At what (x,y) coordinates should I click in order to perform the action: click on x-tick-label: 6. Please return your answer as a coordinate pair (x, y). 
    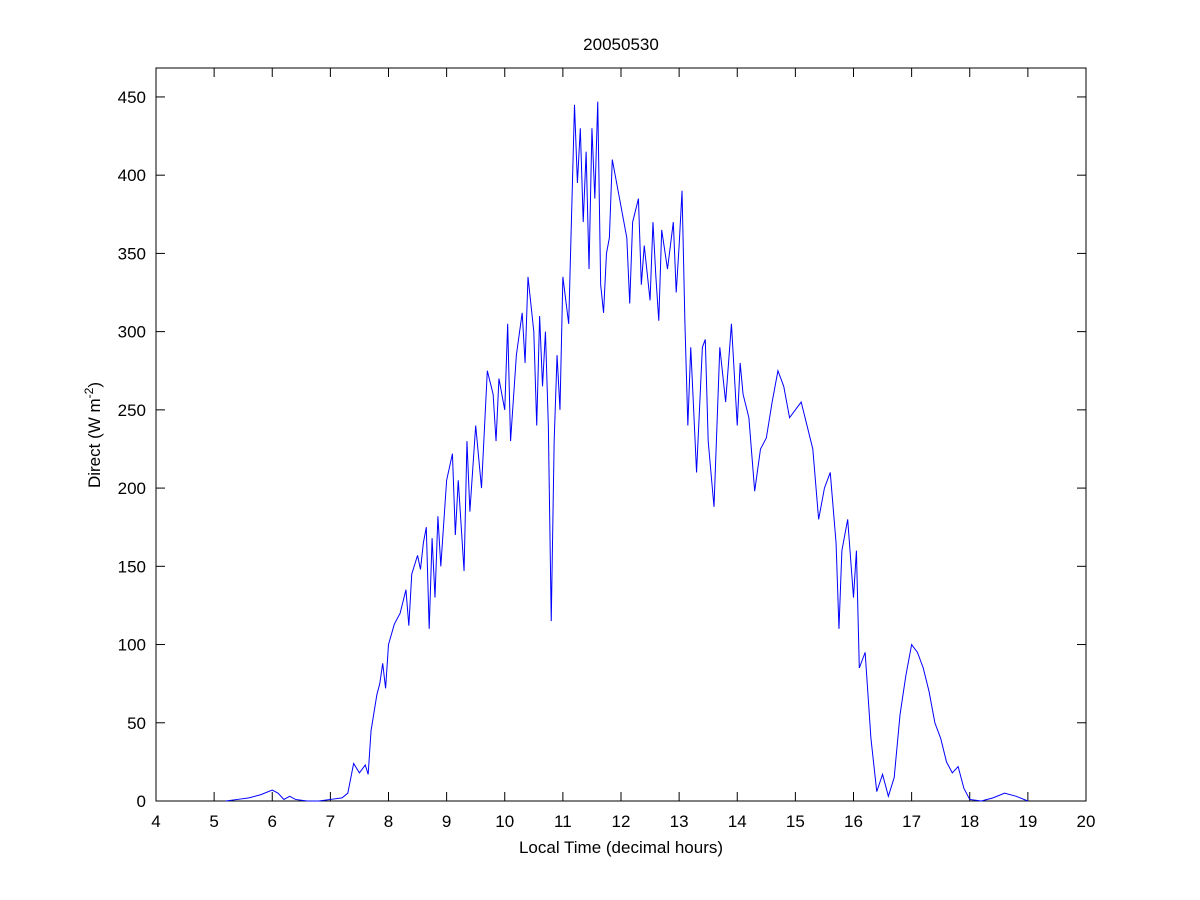
    Looking at the image, I should click on (272, 821).